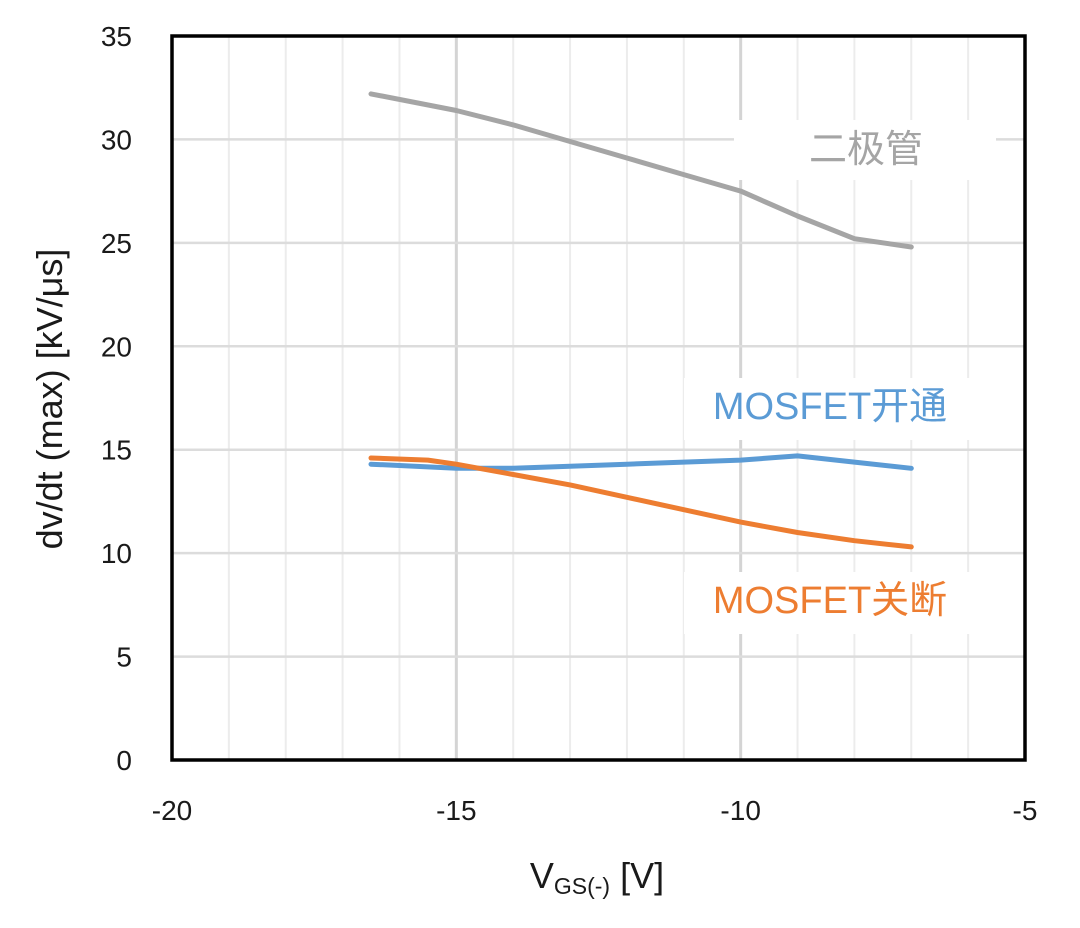  Describe the element at coordinates (740, 810) in the screenshot. I see `x-tick-label: -10` at that location.